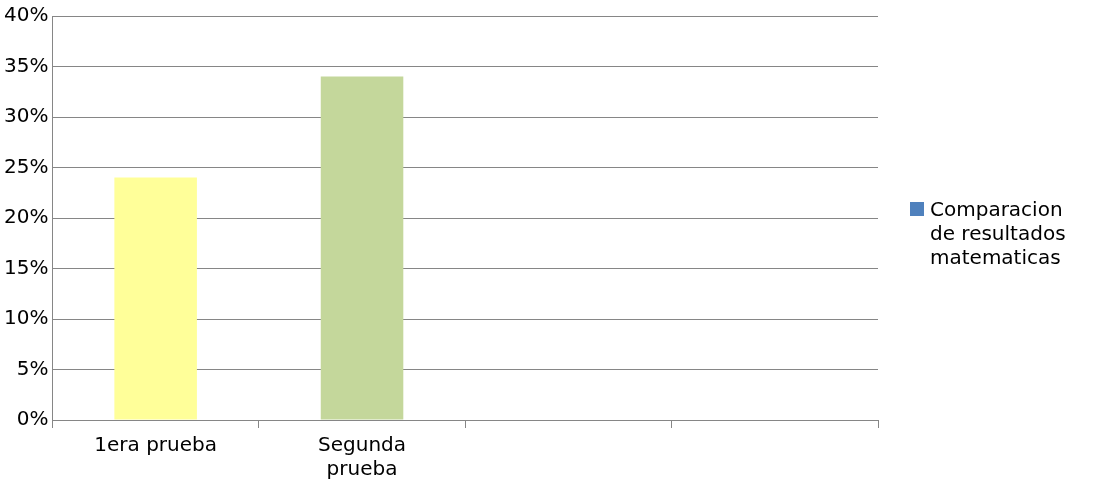 The height and width of the screenshot is (488, 1116). What do you see at coordinates (26, 266) in the screenshot?
I see `y-tick-label: 15%` at bounding box center [26, 266].